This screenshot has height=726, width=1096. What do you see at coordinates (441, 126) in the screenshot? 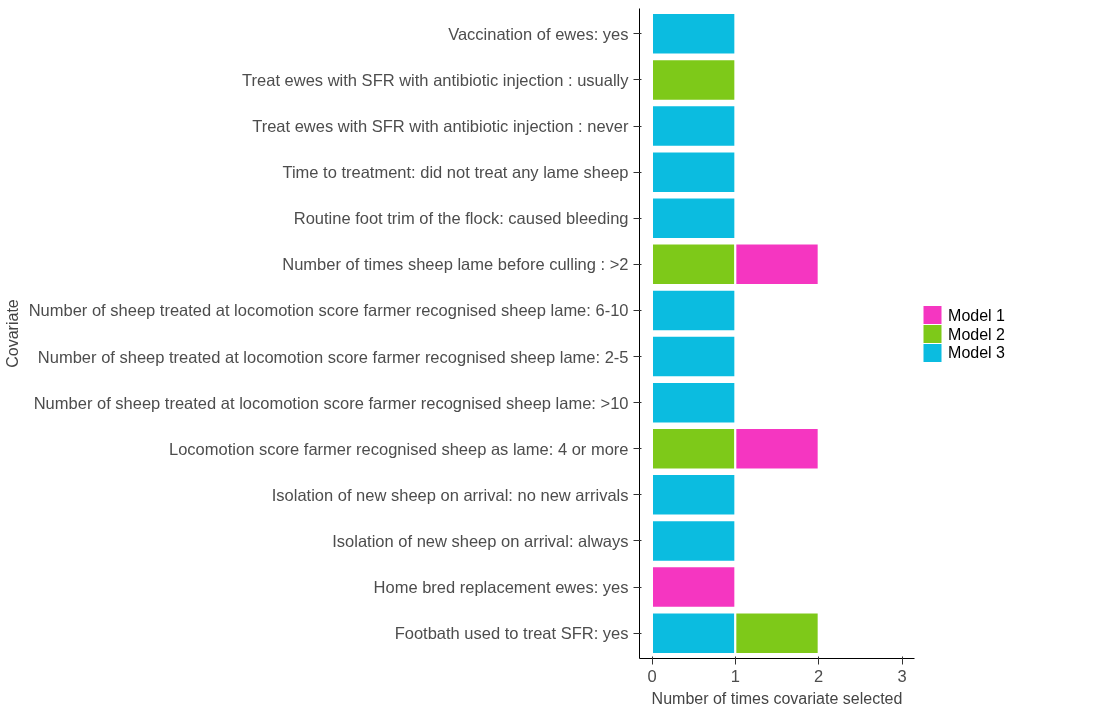
I see `y-tick-label: Treat ewes with SFR with antibiotic injection : never` at bounding box center [441, 126].